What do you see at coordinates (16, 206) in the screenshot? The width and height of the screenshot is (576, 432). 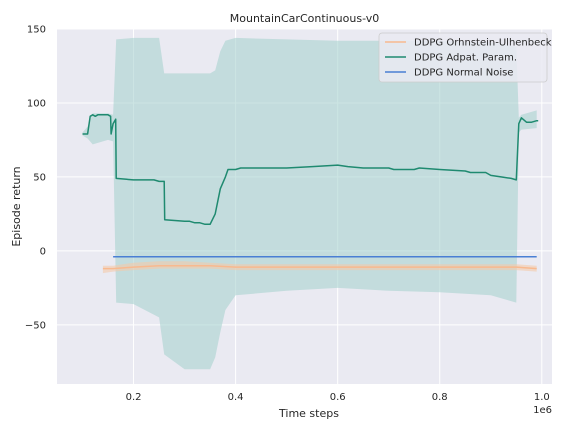 I see `y-axis-label: Episode return` at bounding box center [16, 206].